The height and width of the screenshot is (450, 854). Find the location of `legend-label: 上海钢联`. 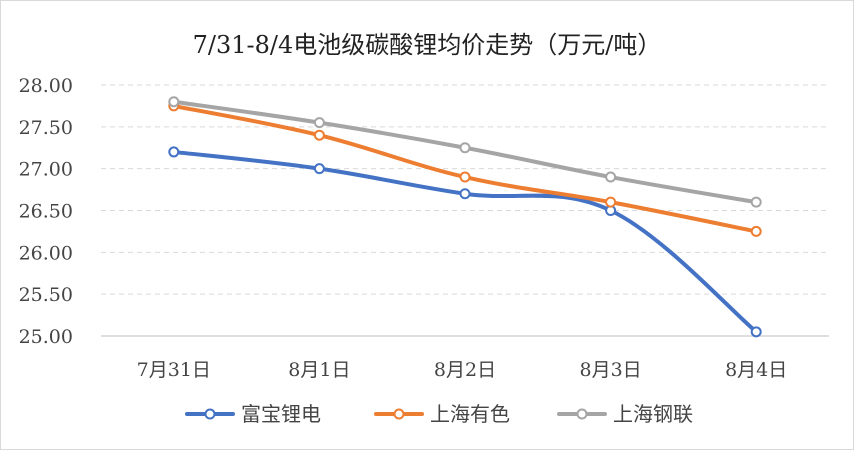

legend-label: 上海钢联 is located at coordinates (653, 414).